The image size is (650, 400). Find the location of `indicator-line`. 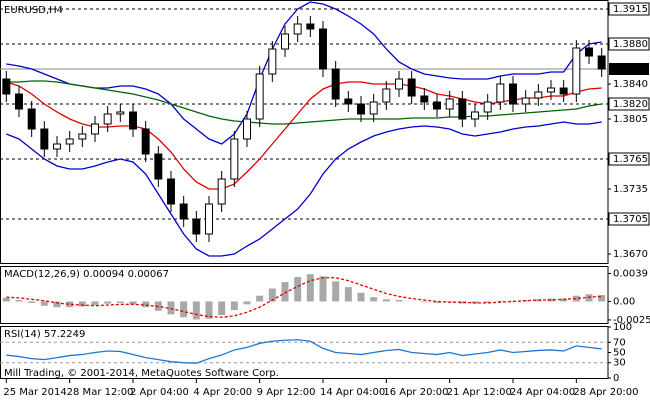

indicator-line is located at coordinates (304, 102).